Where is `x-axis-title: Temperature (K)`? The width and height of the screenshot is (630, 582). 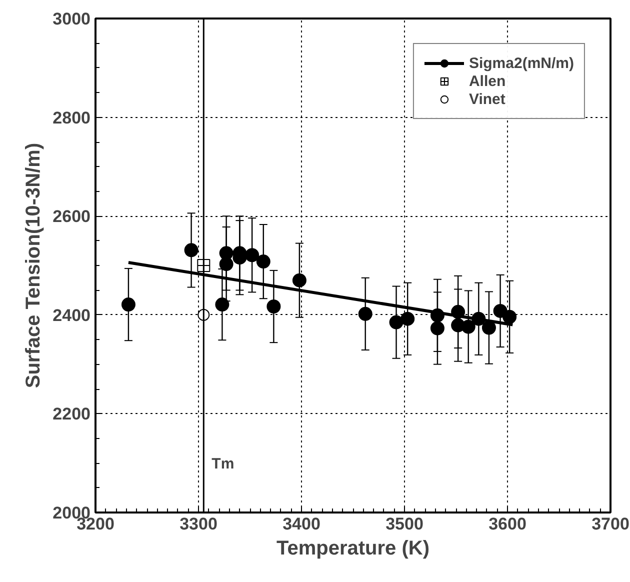 x-axis-title: Temperature (K) is located at coordinates (353, 549).